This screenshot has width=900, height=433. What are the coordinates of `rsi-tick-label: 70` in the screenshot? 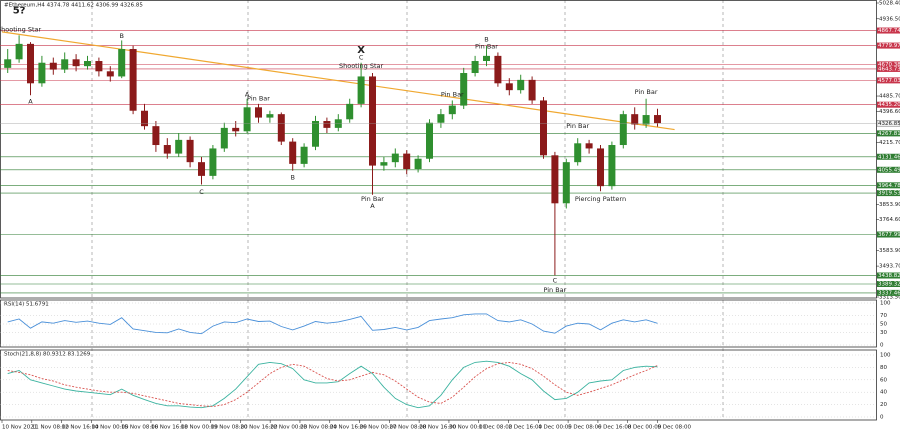 It's located at (883, 316).